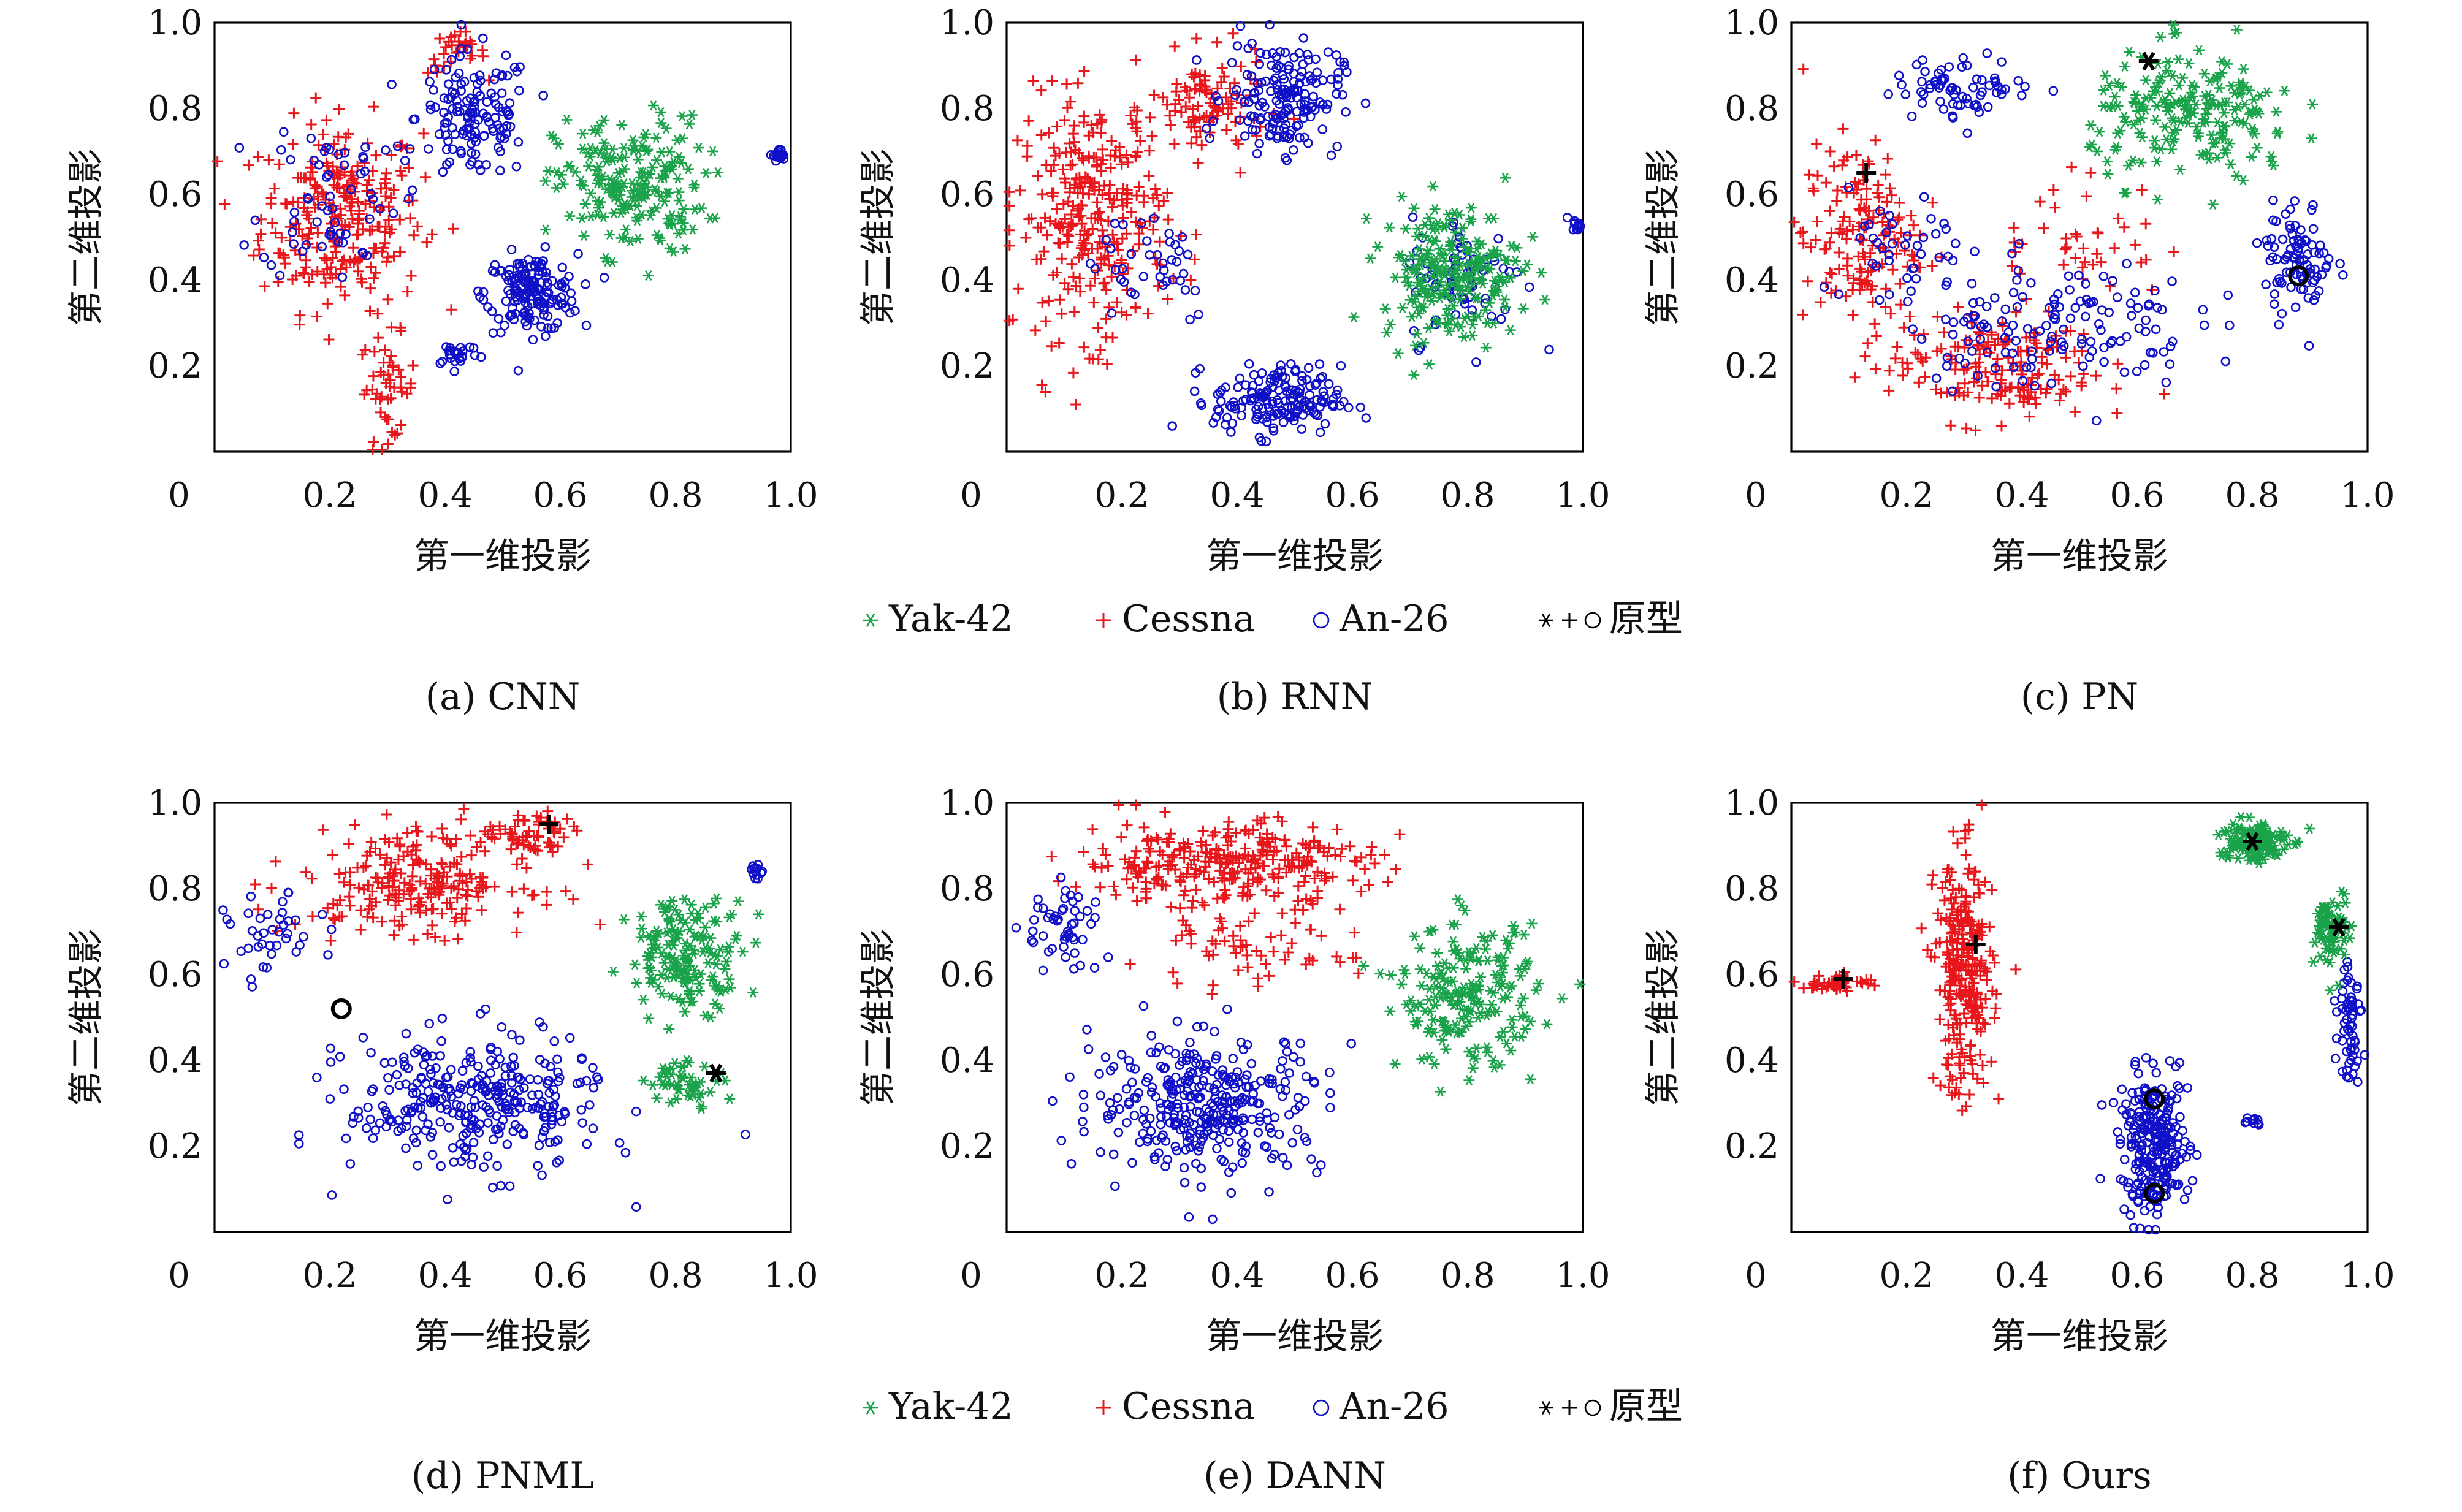 This screenshot has width=2462, height=1512. I want to click on y-tick-label: 0.6, so click(175, 195).